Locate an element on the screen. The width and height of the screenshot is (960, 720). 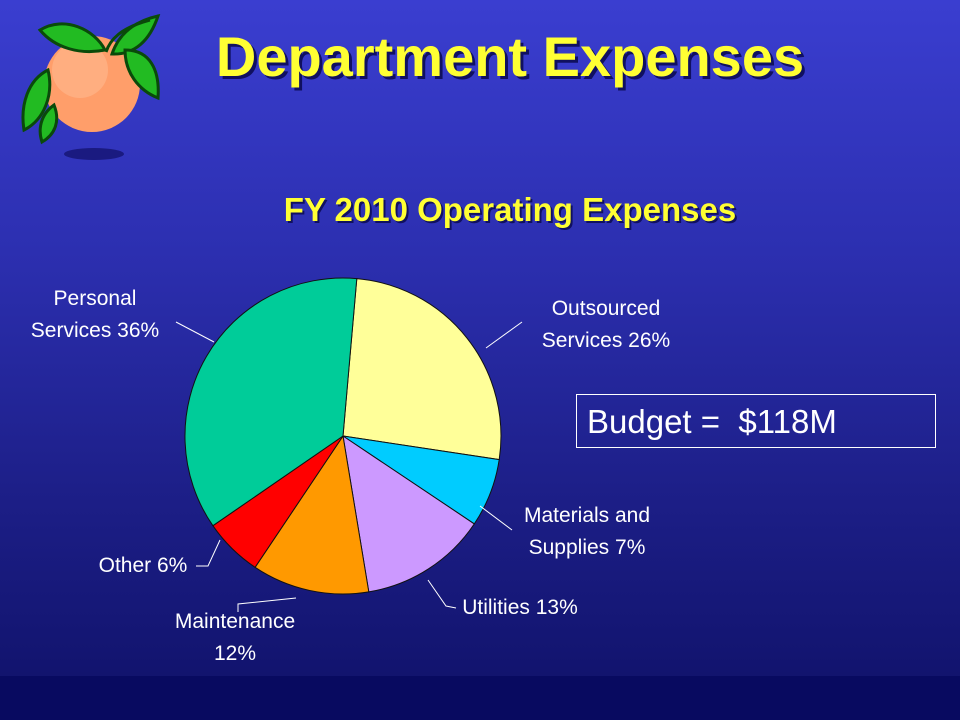
footer-bar is located at coordinates (480, 698).